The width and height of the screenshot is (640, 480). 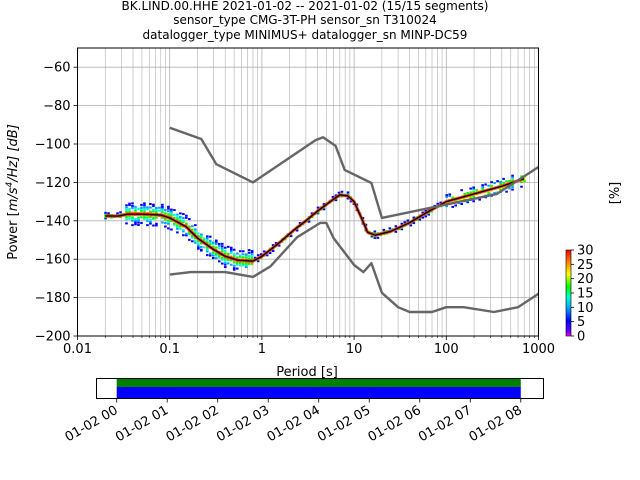 What do you see at coordinates (615, 193) in the screenshot?
I see `colorbar-label: [%]` at bounding box center [615, 193].